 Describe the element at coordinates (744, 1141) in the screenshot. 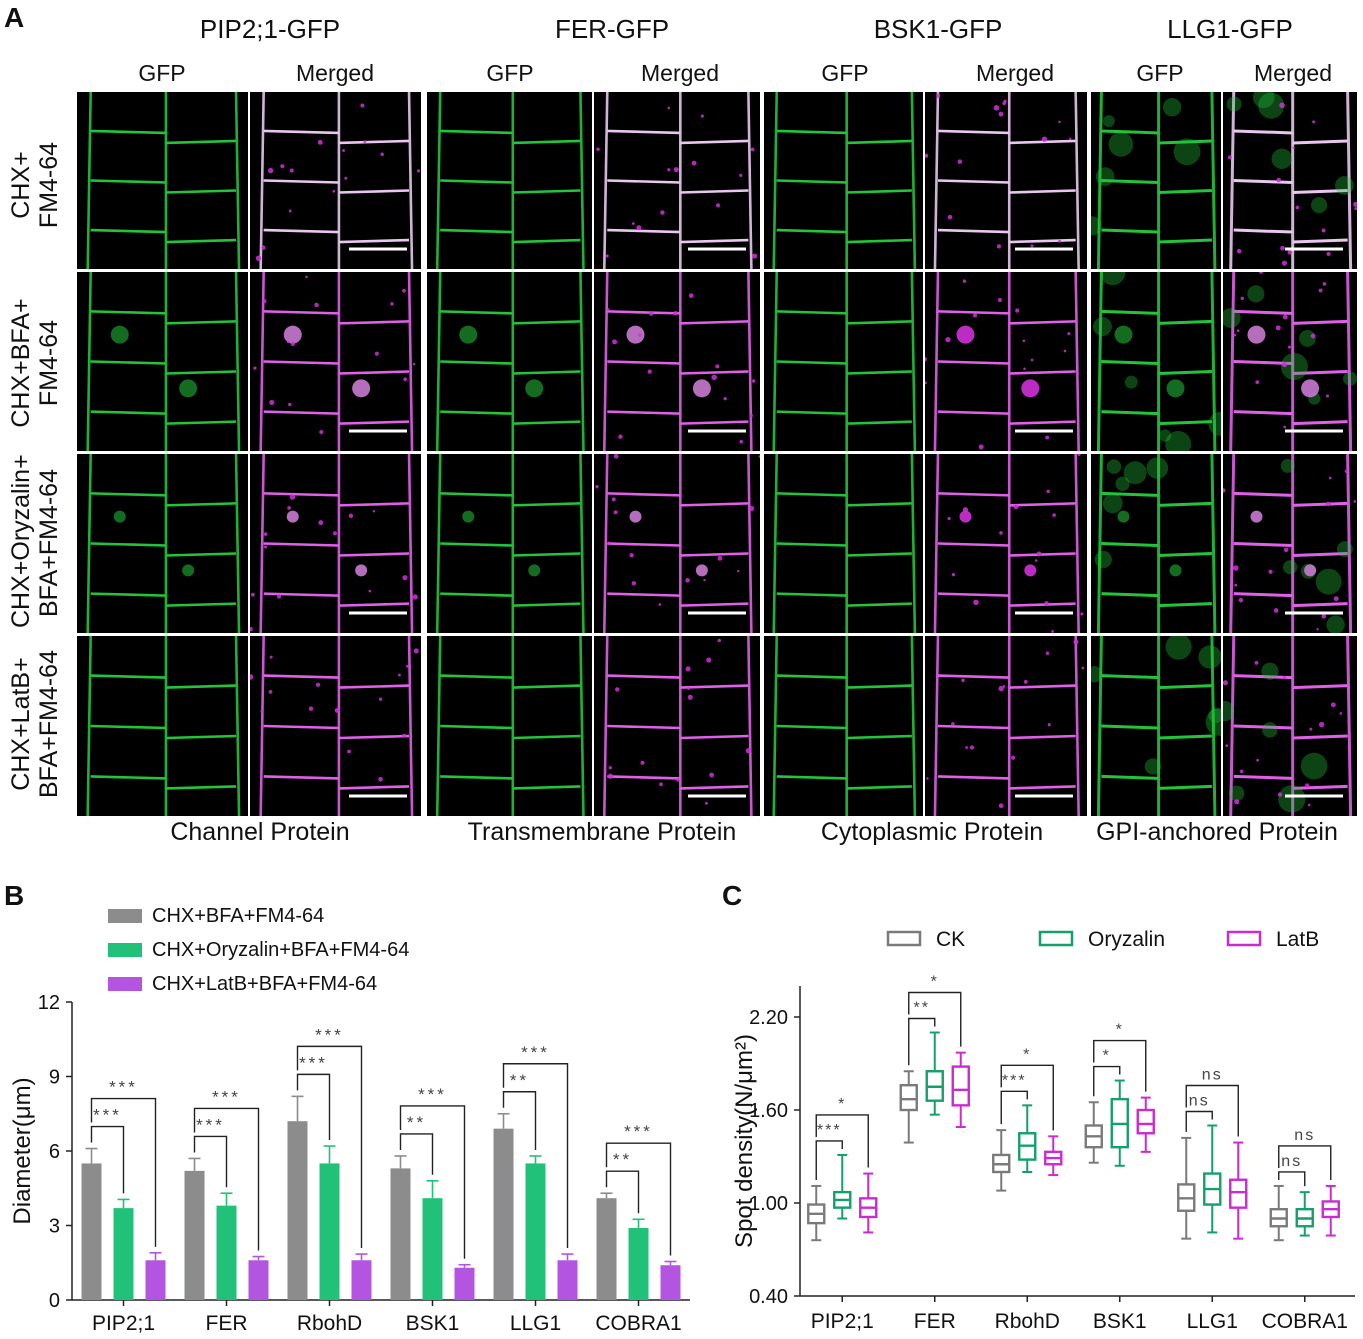

I see `y-axis-label: Spot density(N/μm²)` at that location.